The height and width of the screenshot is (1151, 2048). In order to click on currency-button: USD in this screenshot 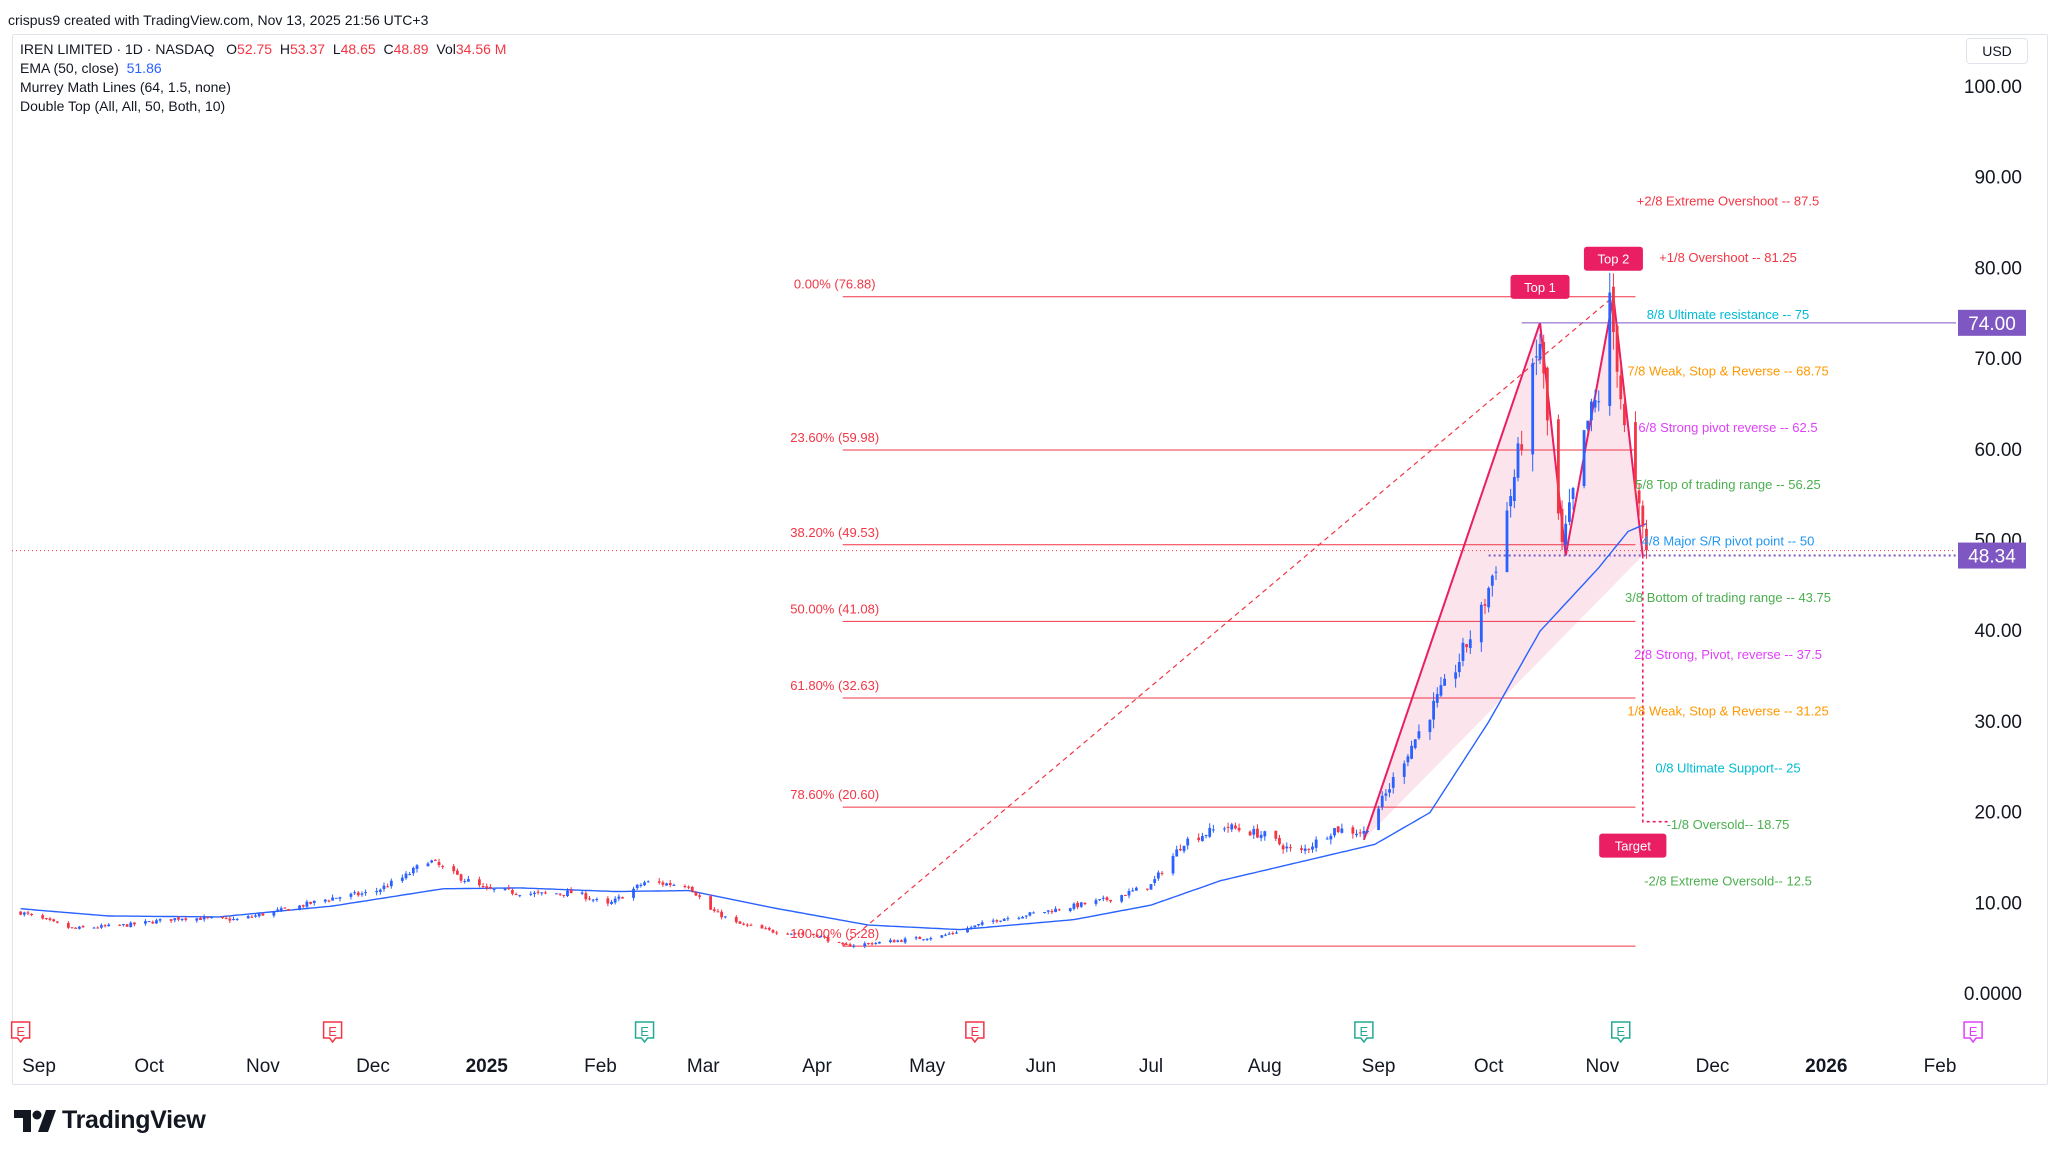, I will do `click(1997, 51)`.